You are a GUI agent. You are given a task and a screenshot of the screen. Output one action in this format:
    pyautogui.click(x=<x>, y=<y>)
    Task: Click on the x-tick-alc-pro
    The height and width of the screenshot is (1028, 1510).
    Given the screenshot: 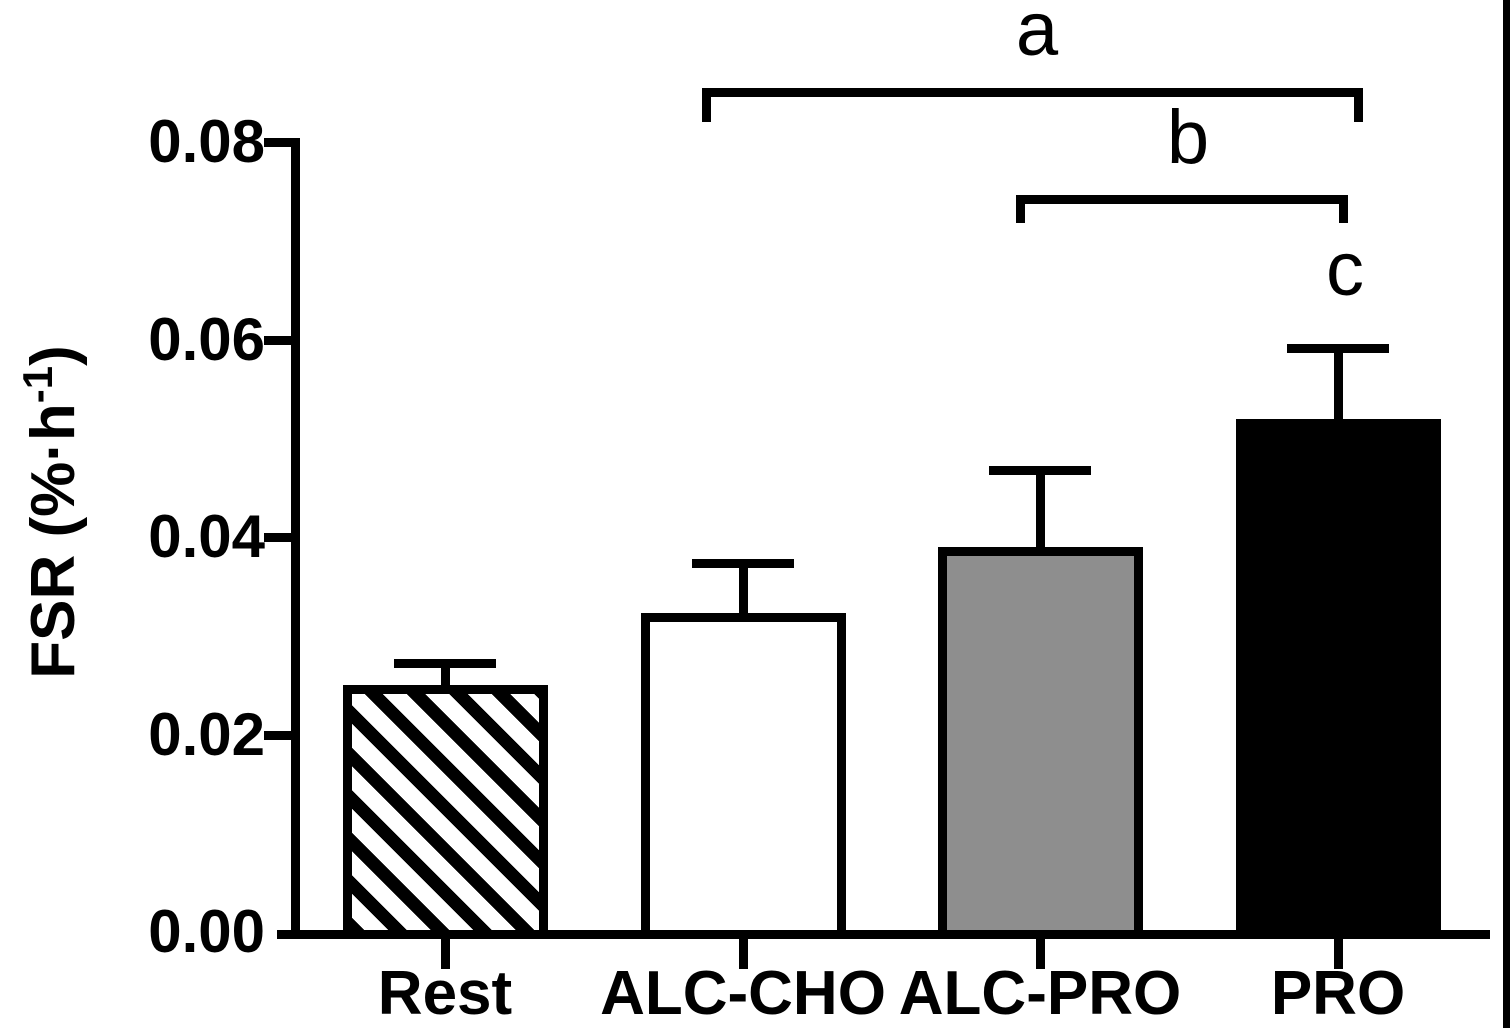 What is the action you would take?
    pyautogui.click(x=1040, y=954)
    